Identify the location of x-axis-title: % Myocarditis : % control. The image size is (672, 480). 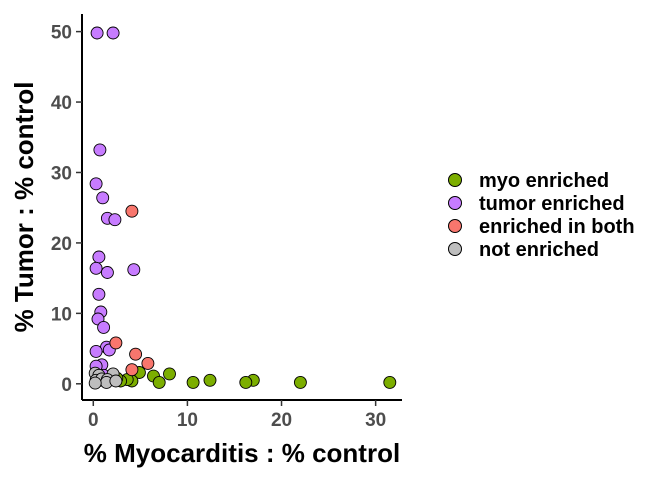
(242, 453).